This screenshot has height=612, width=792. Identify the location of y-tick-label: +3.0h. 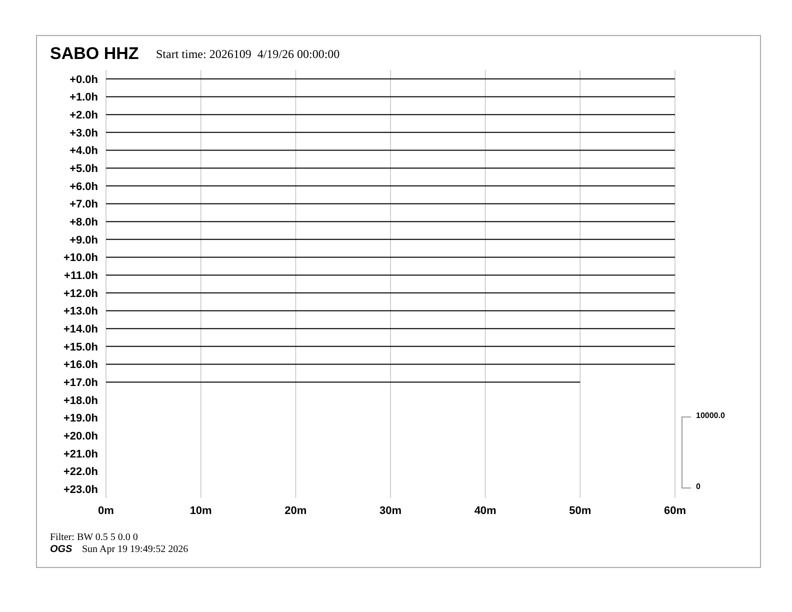
(84, 133).